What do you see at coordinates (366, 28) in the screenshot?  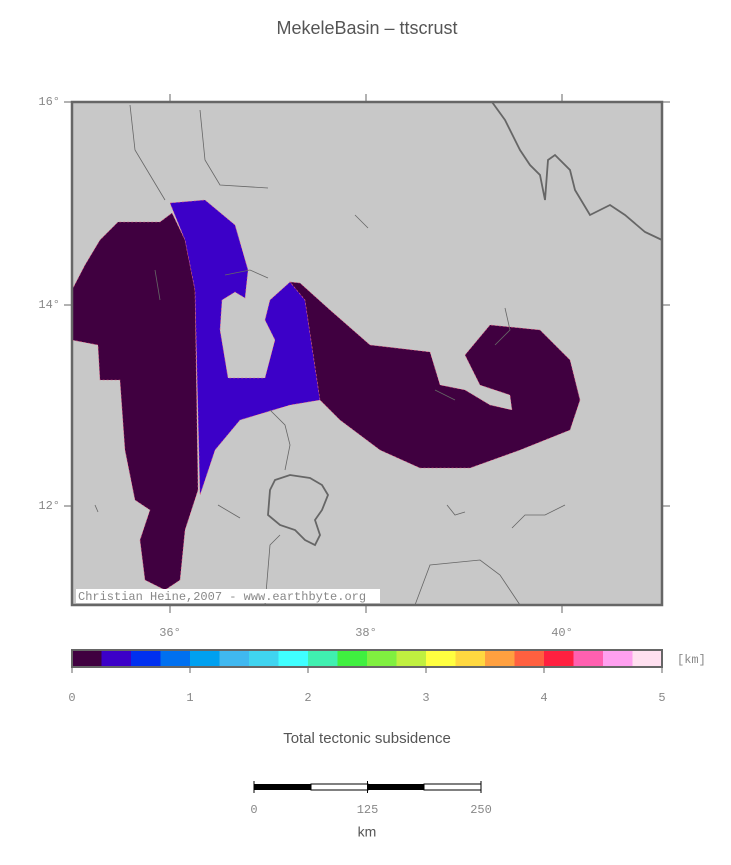 I see `title: MekeleBasin – ttscrust` at bounding box center [366, 28].